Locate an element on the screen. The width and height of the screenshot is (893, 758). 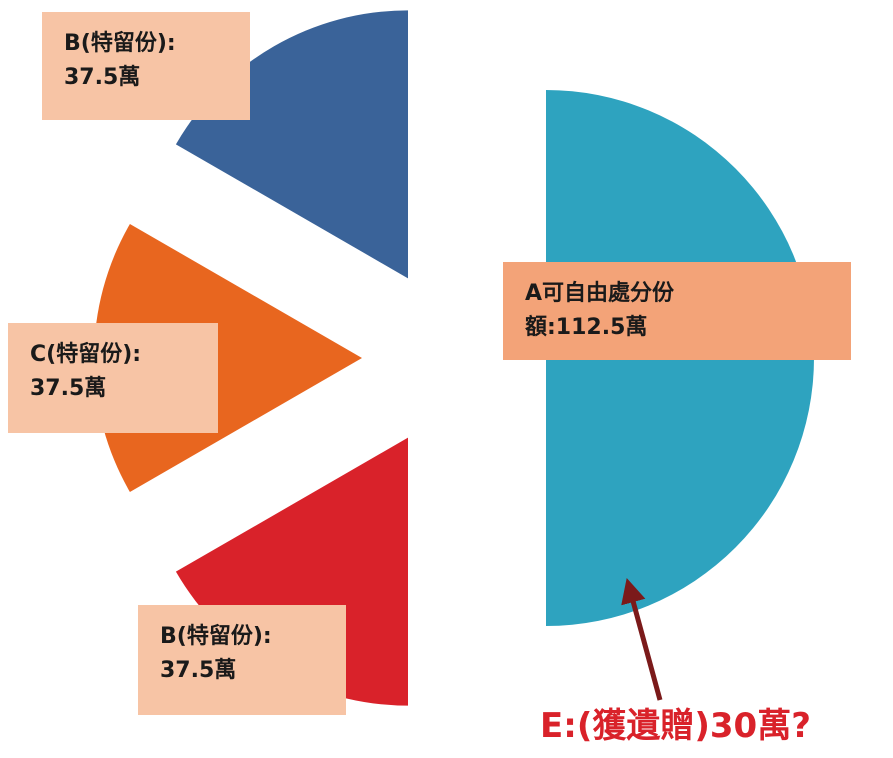
annotation-arrow is located at coordinates (642, 639).